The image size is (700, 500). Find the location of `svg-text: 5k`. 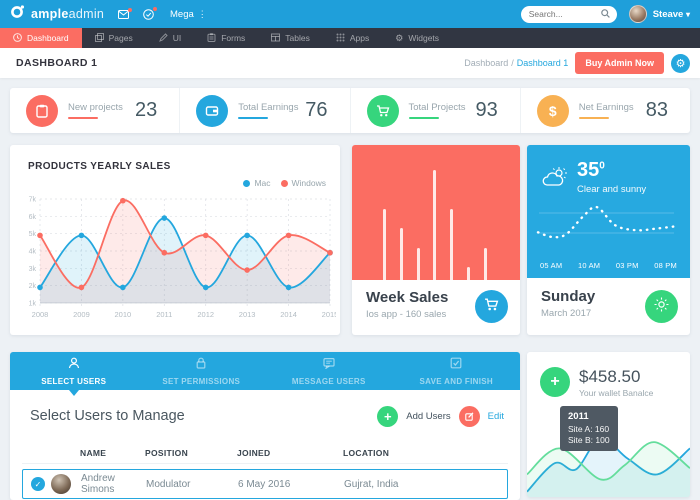

svg-text: 5k is located at coordinates (33, 234).